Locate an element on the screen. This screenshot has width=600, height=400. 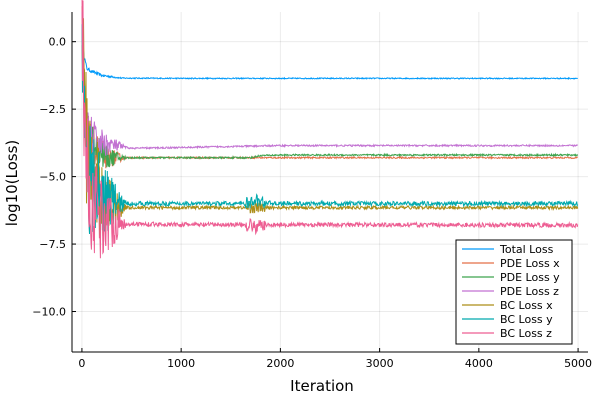
legend-box is located at coordinates (514, 292).